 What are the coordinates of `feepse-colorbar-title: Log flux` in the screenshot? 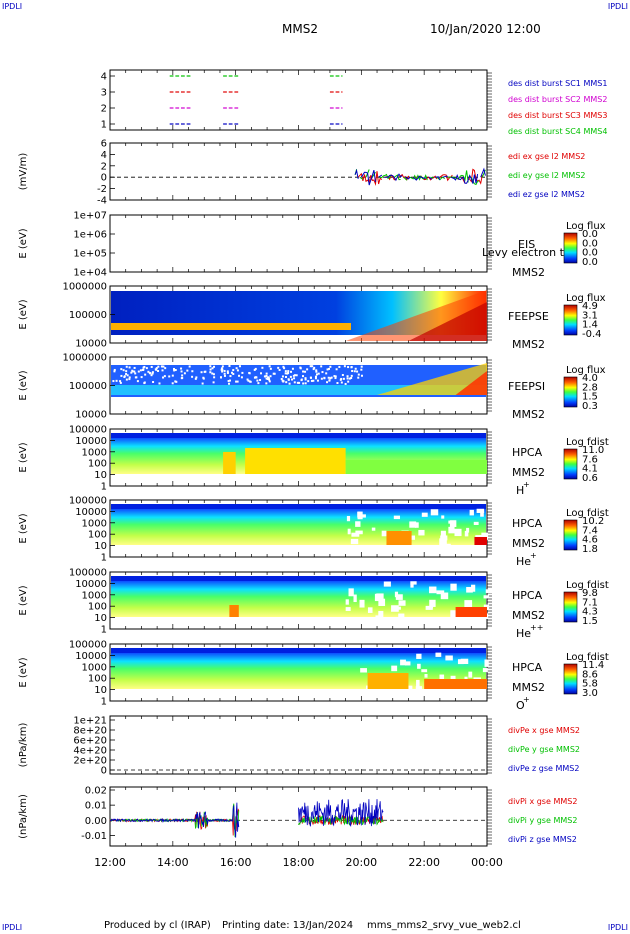 It's located at (586, 298).